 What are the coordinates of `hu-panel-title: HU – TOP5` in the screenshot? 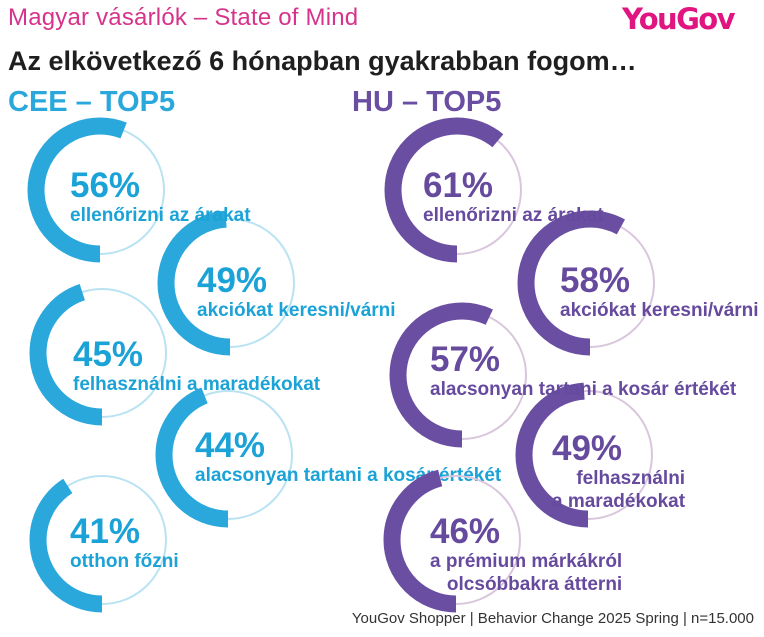 It's located at (427, 102).